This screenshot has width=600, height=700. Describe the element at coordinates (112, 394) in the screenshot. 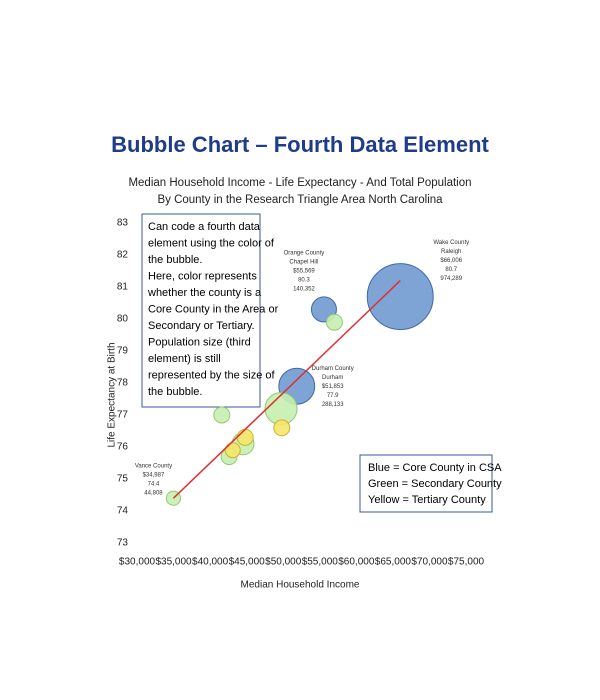

I see `y-axis-label: Life Expectancy at Birth` at that location.